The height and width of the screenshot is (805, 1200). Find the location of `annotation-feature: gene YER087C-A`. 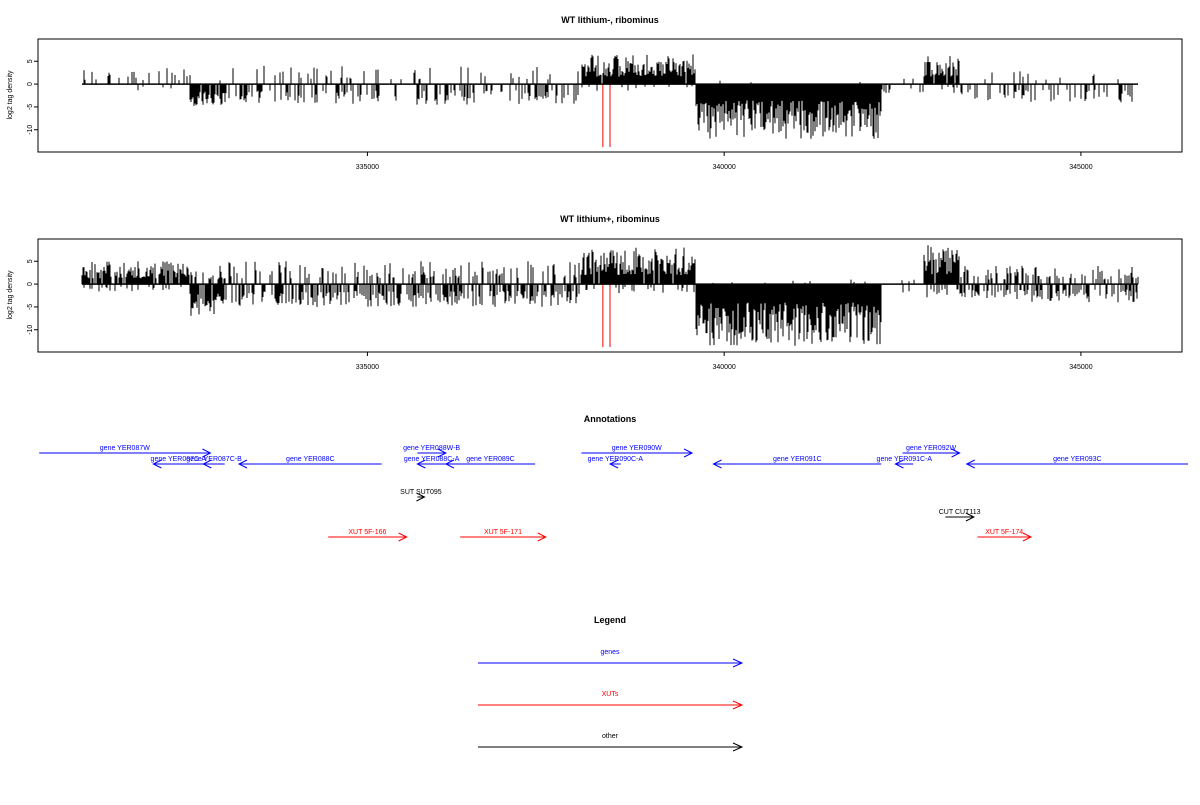

annotation-feature: gene YER087C-A is located at coordinates (179, 462).